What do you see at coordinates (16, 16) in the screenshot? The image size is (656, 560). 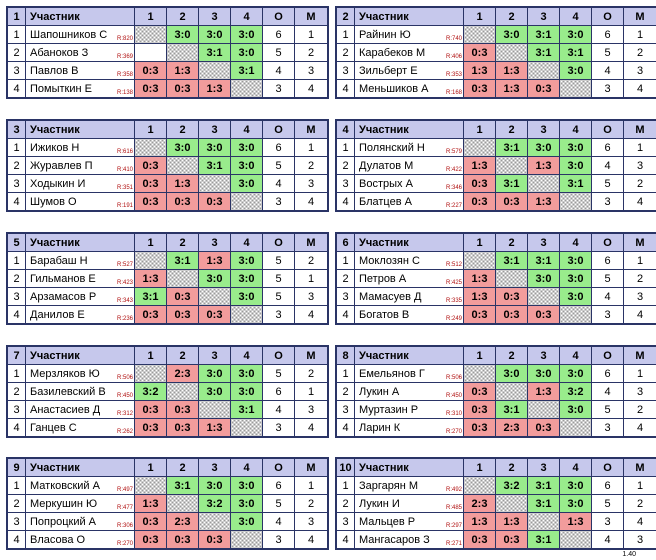 I see `group-number: 1` at bounding box center [16, 16].